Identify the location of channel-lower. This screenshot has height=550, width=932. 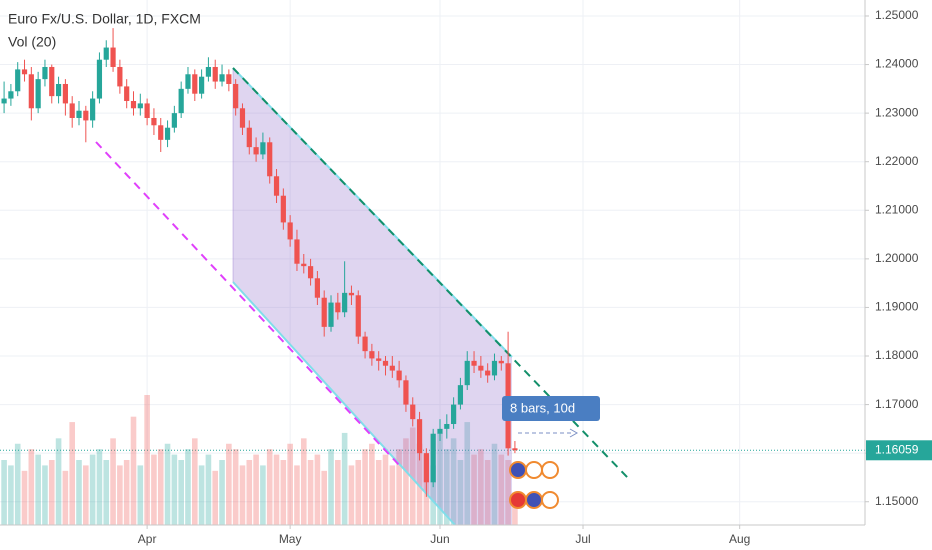
(344, 403).